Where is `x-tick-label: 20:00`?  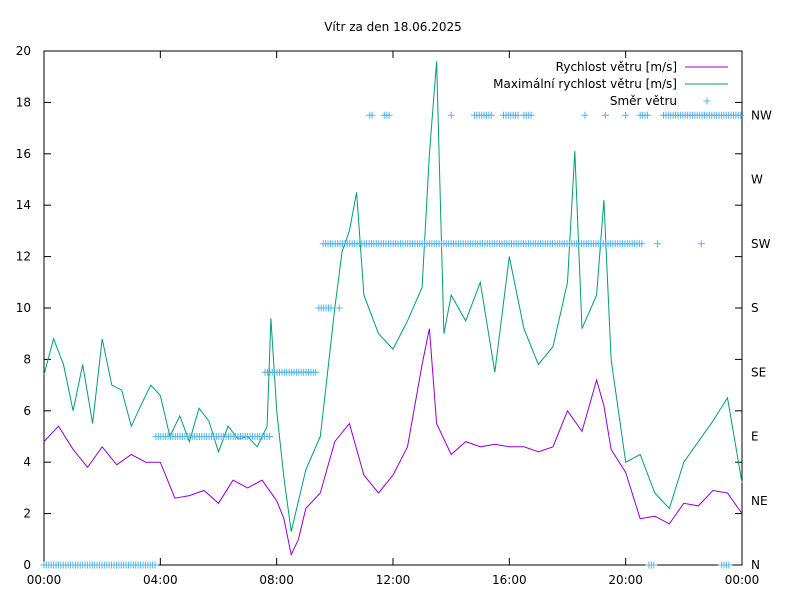
x-tick-label: 20:00 is located at coordinates (625, 580).